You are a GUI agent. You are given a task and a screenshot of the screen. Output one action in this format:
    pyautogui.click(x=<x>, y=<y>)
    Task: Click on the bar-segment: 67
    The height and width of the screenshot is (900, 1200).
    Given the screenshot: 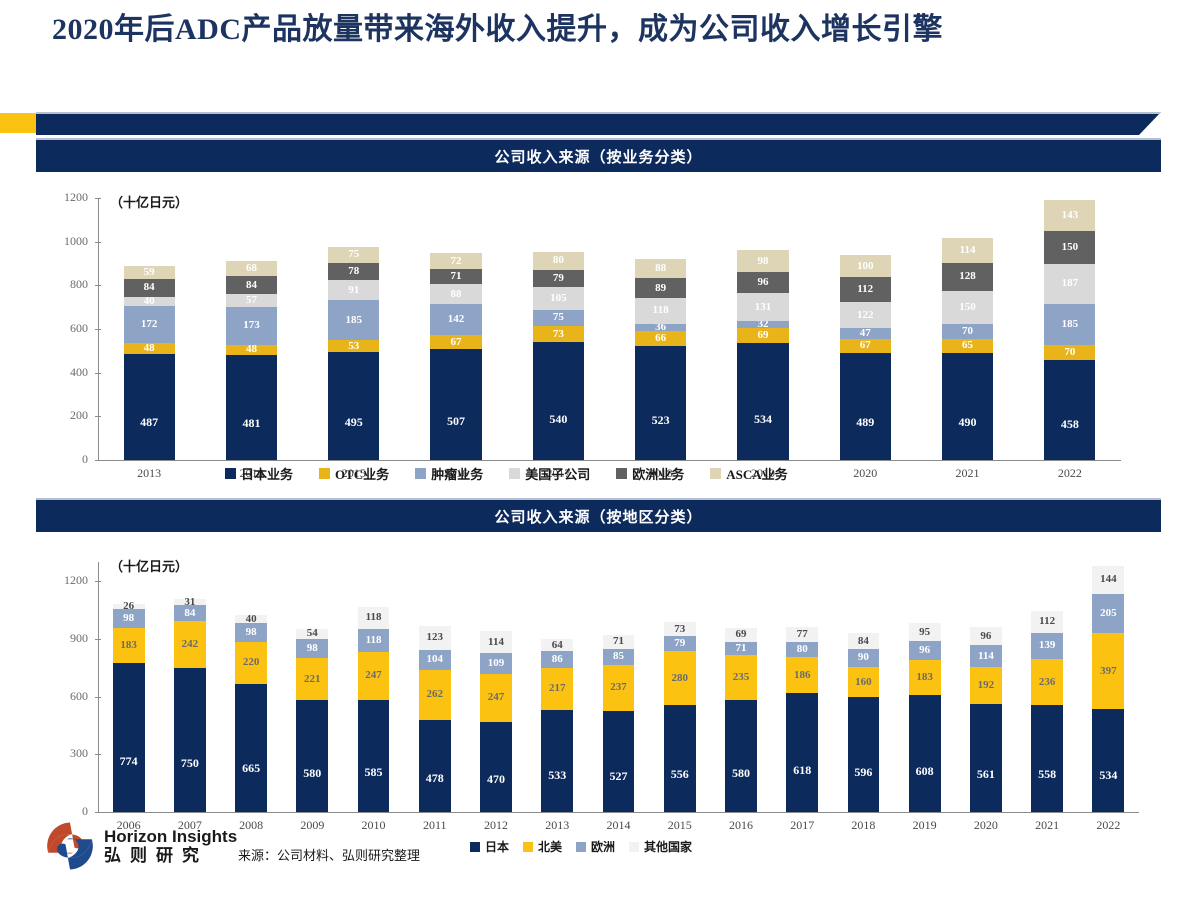 What is the action you would take?
    pyautogui.click(x=456, y=342)
    